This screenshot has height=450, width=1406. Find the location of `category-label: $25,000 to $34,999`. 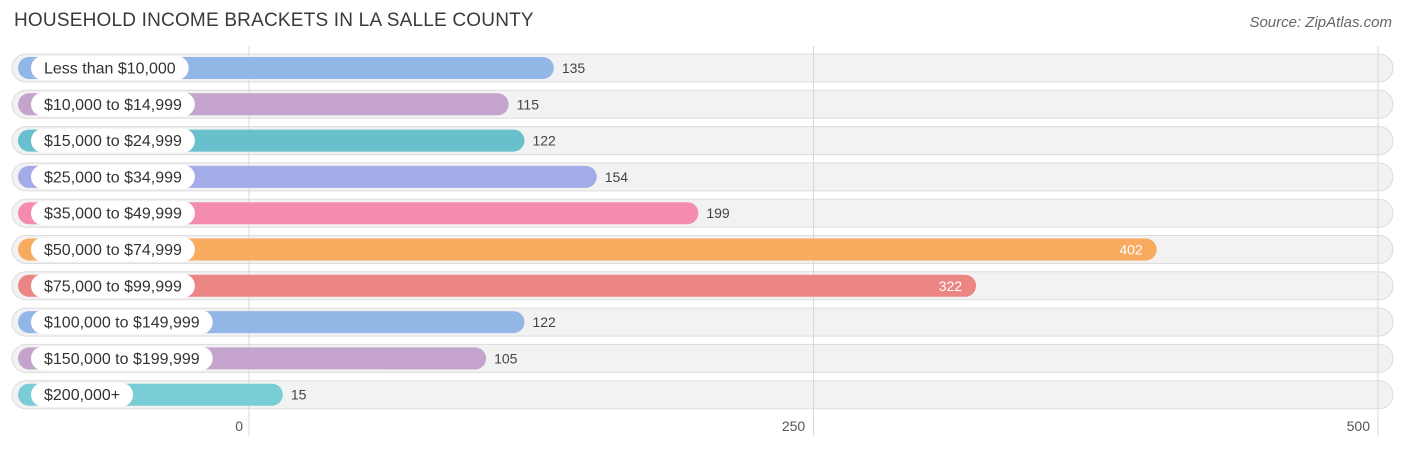

category-label: $25,000 to $34,999 is located at coordinates (113, 177).